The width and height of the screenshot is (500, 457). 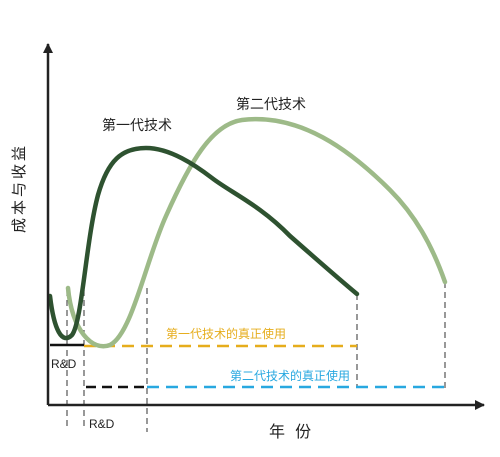 I want to click on y-axis-label: 成本与收益, so click(x=19, y=188).